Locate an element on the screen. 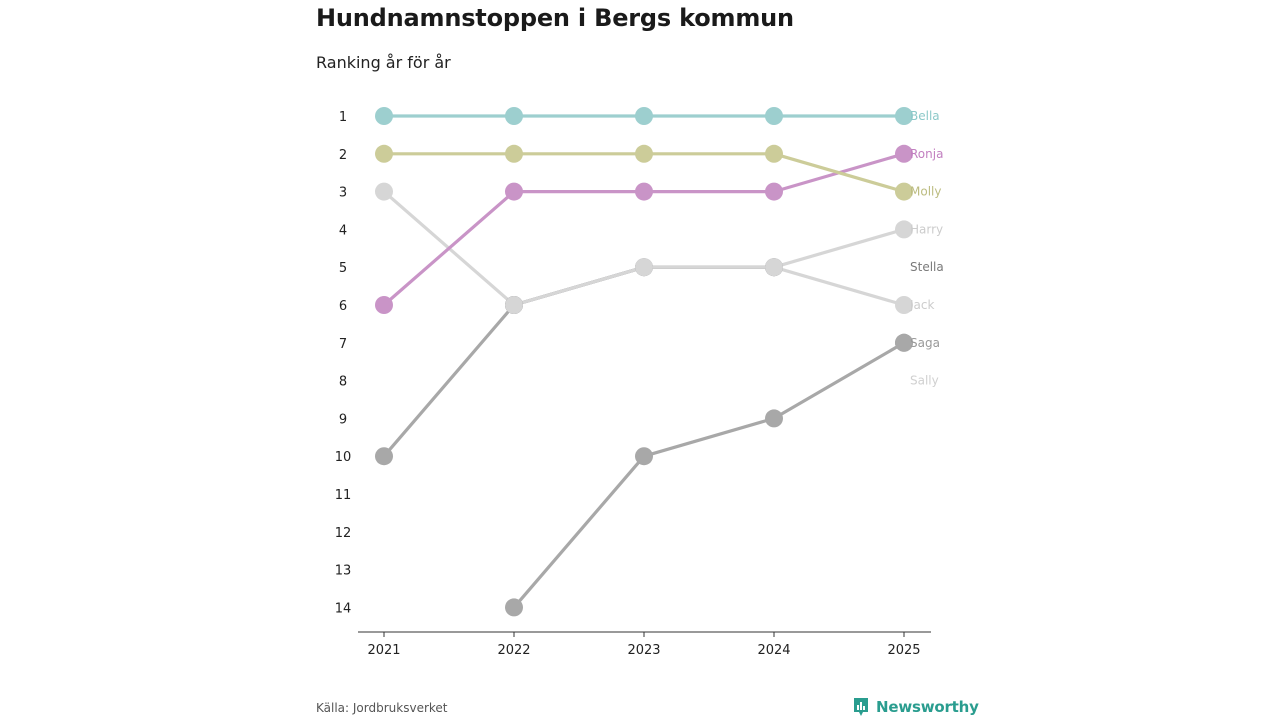 The image size is (1280, 720). y-tick-label-9: 9 is located at coordinates (343, 419).